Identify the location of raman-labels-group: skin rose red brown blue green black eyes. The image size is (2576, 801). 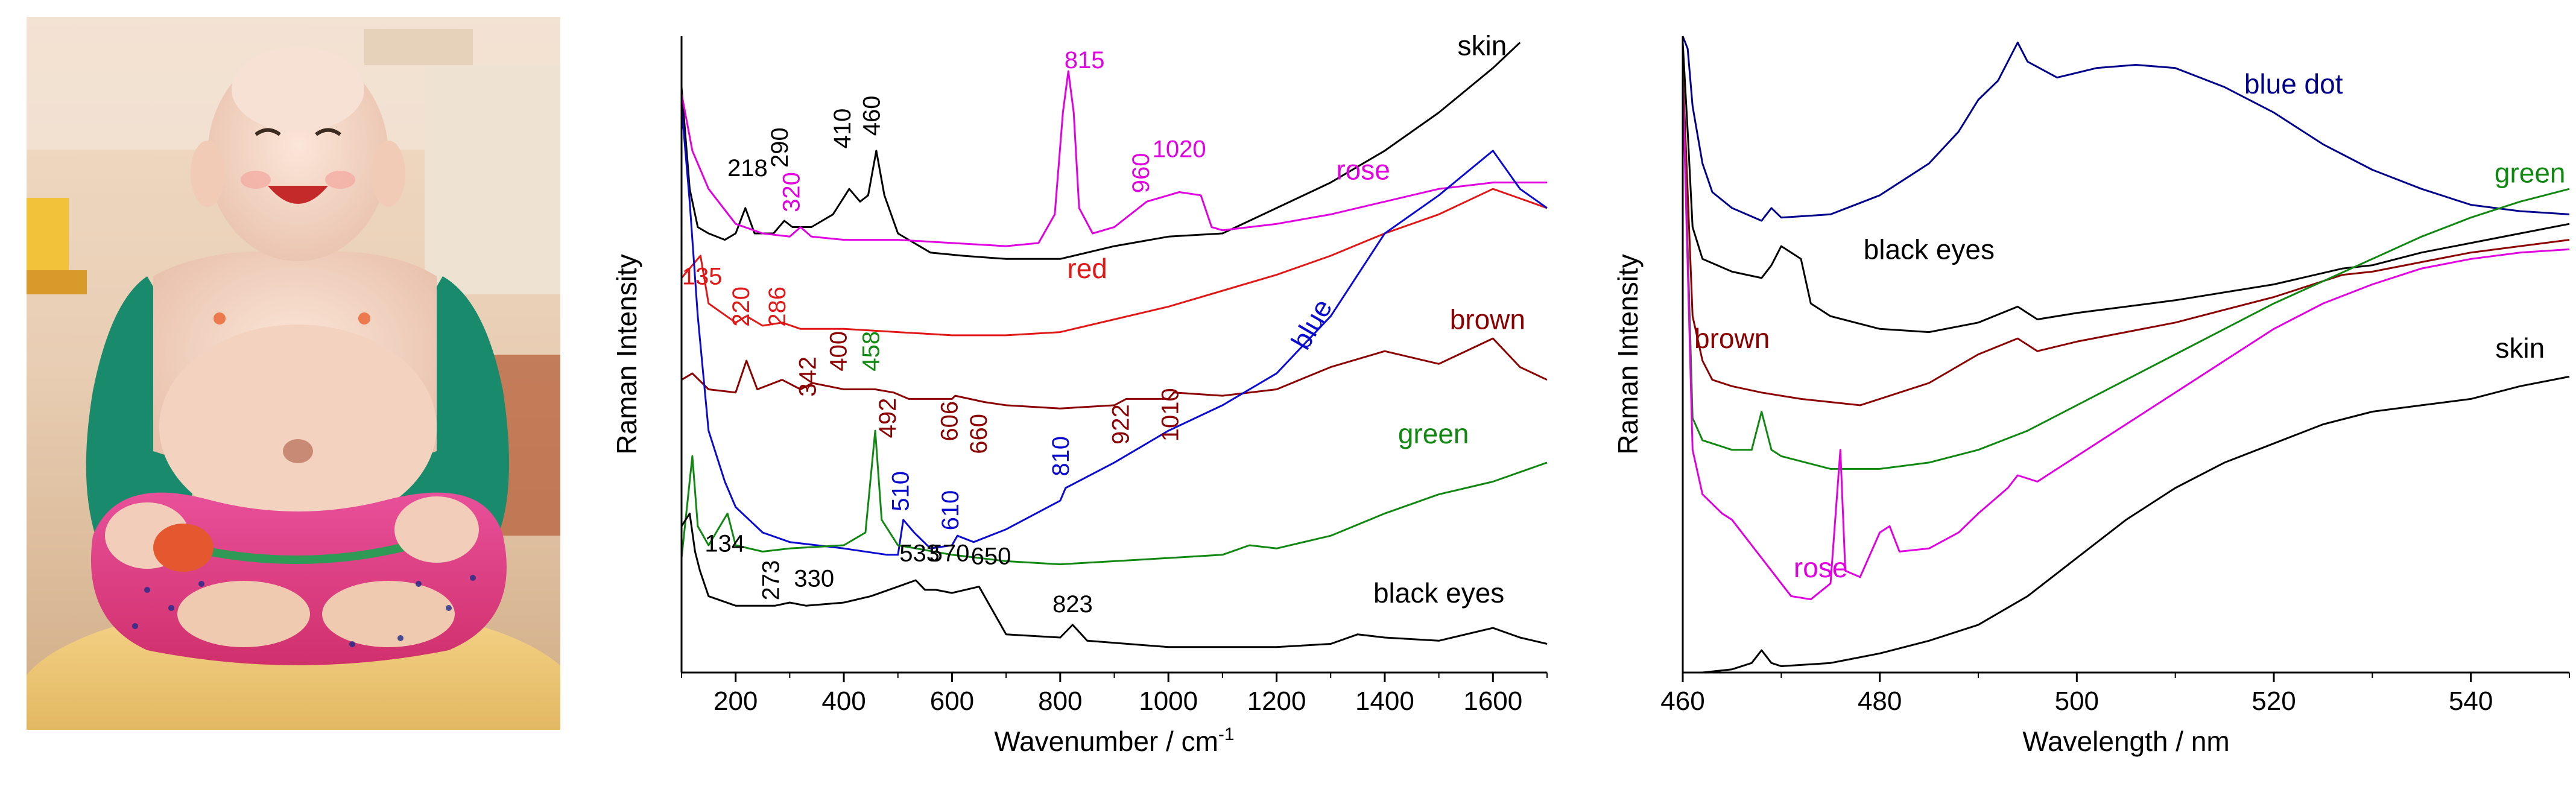
(1296, 319).